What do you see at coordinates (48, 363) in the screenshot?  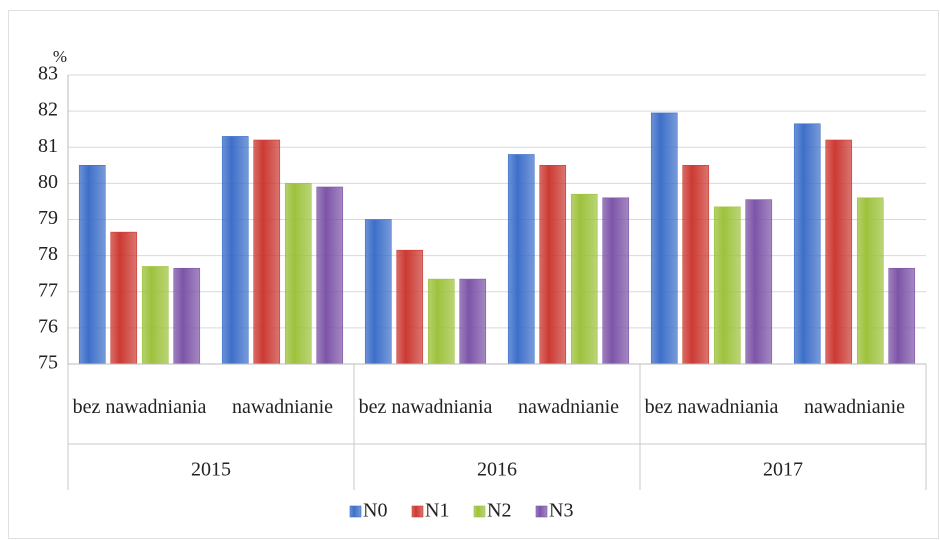 I see `y-tick-label: 75` at bounding box center [48, 363].